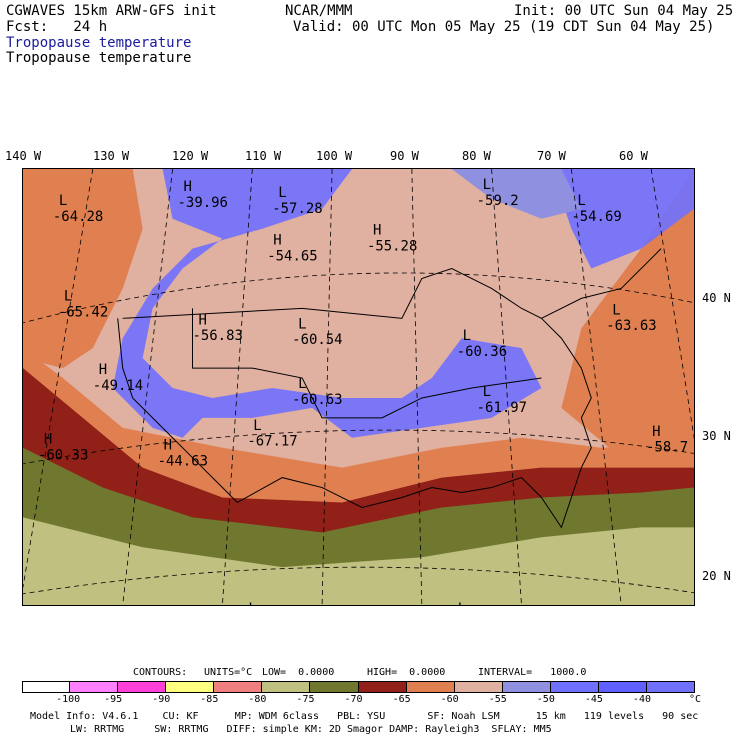 This screenshot has height=740, width=740. I want to click on lon-label: 120 W, so click(190, 156).